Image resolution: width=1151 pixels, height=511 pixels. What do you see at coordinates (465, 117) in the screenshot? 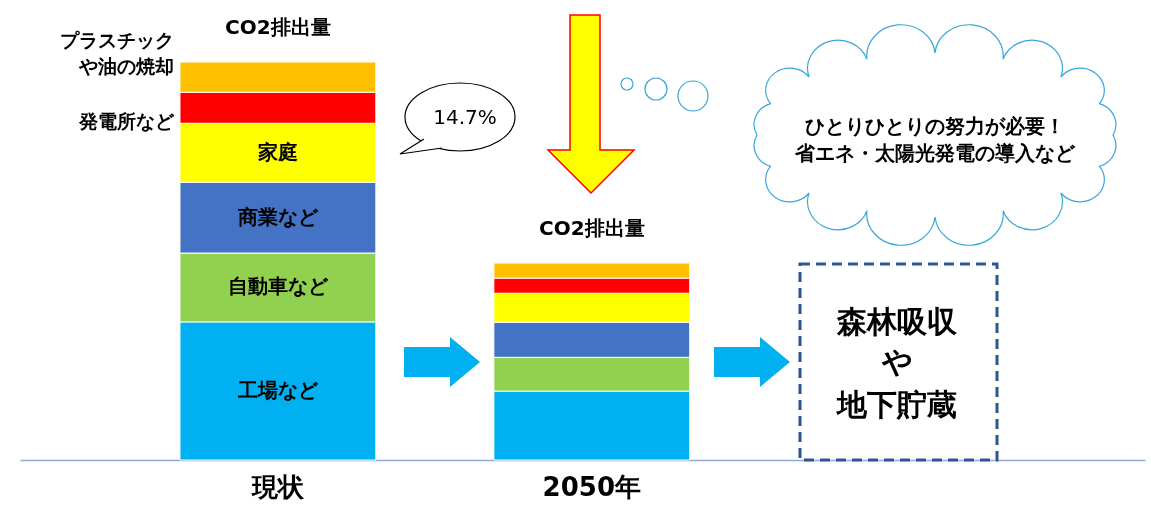
I see `annotation: 14.7%` at bounding box center [465, 117].